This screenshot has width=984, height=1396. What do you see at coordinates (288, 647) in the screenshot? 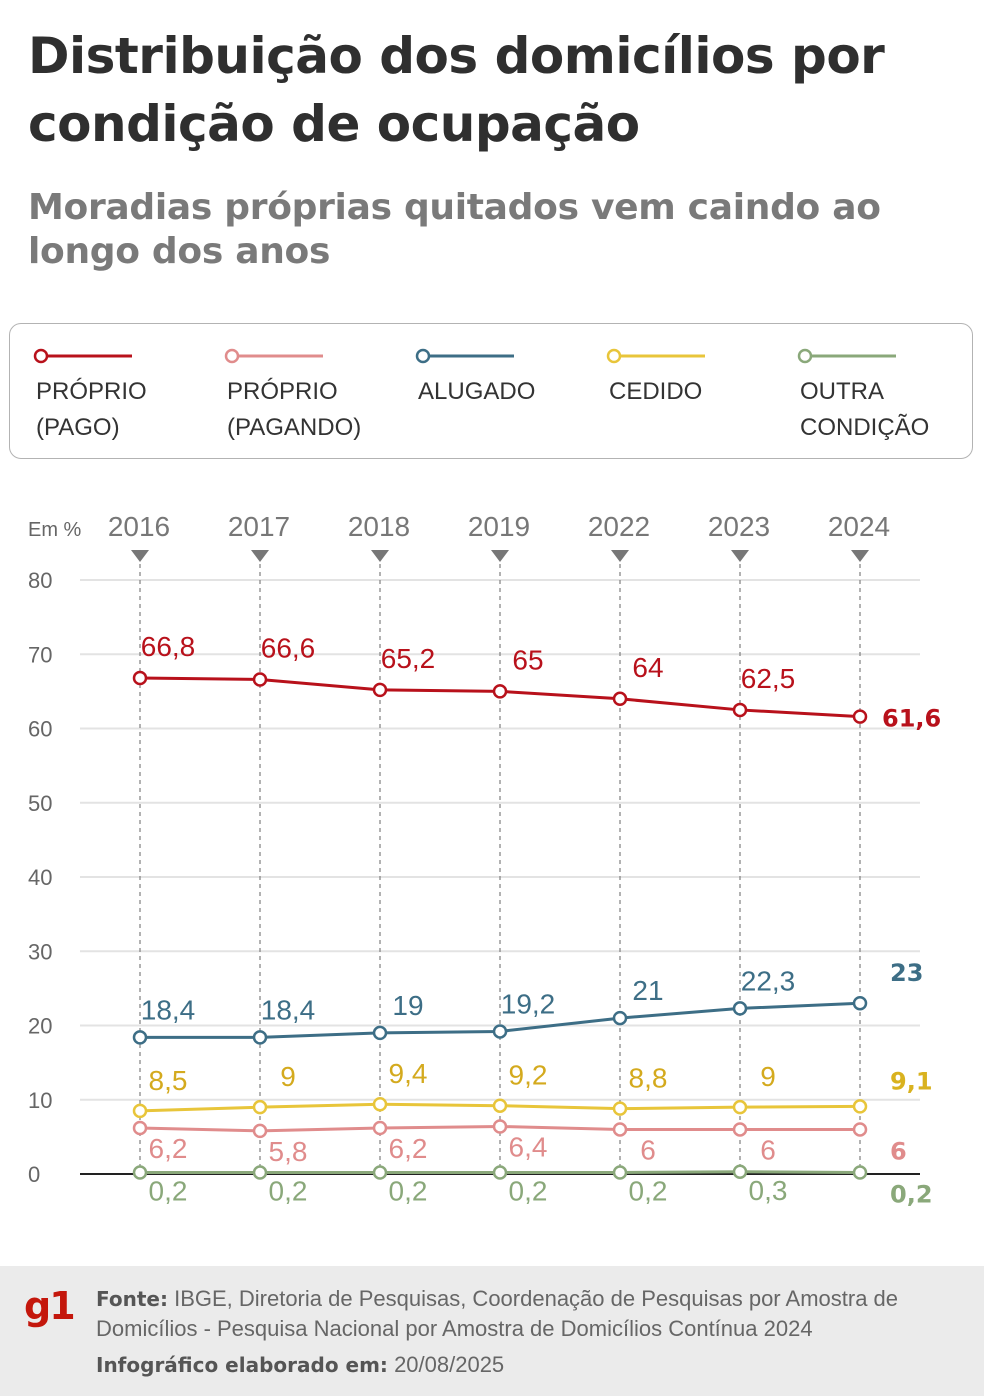
I see `data-label: 66,6` at bounding box center [288, 647].